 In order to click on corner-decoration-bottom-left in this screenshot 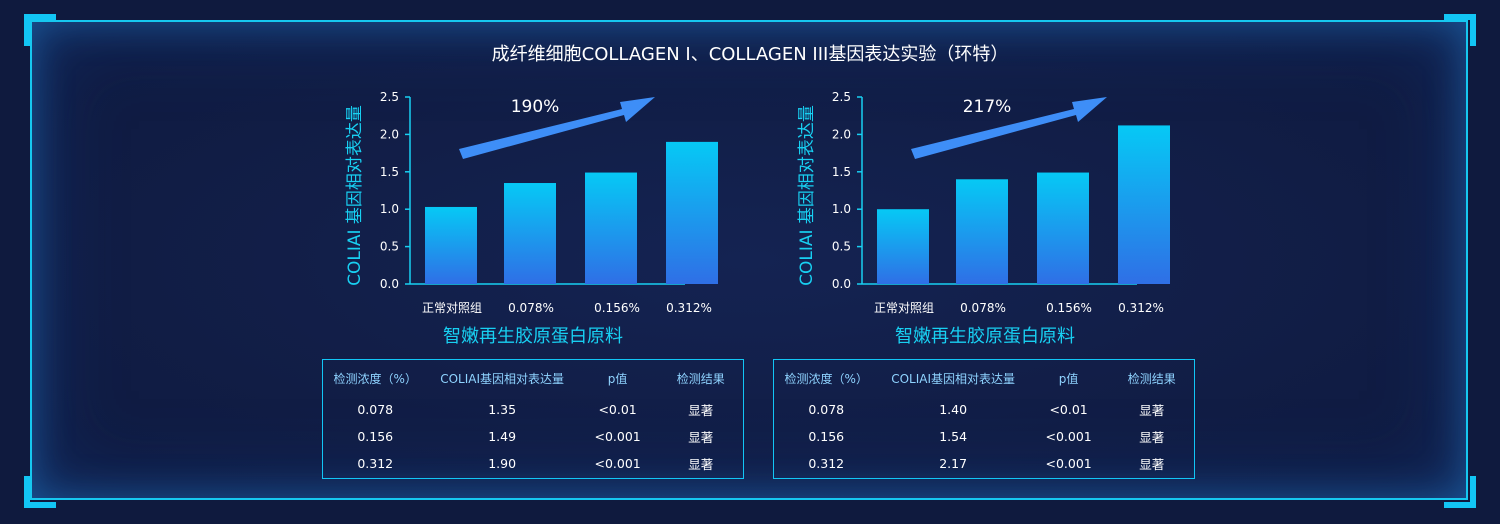, I will do `click(40, 492)`.